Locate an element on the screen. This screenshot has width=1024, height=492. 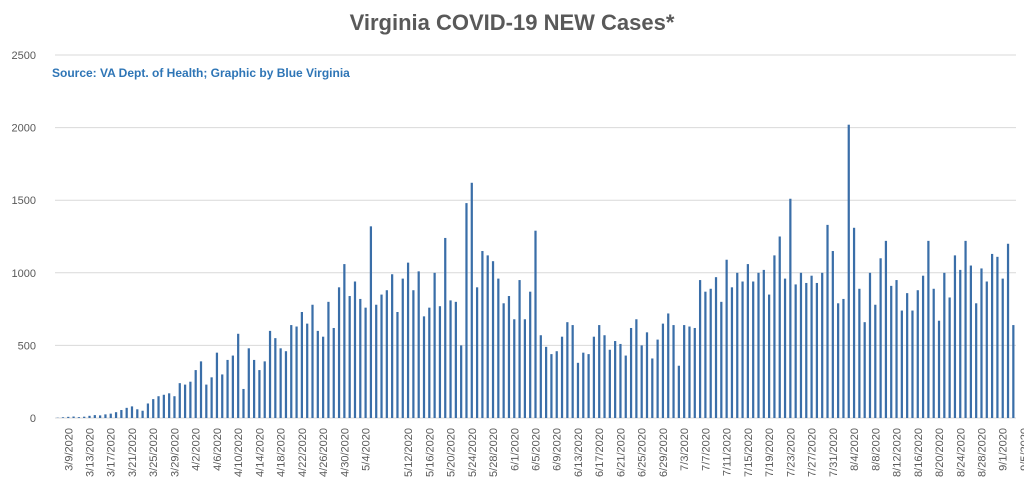
x-tick-label: 7/7/2020 is located at coordinates (706, 449).